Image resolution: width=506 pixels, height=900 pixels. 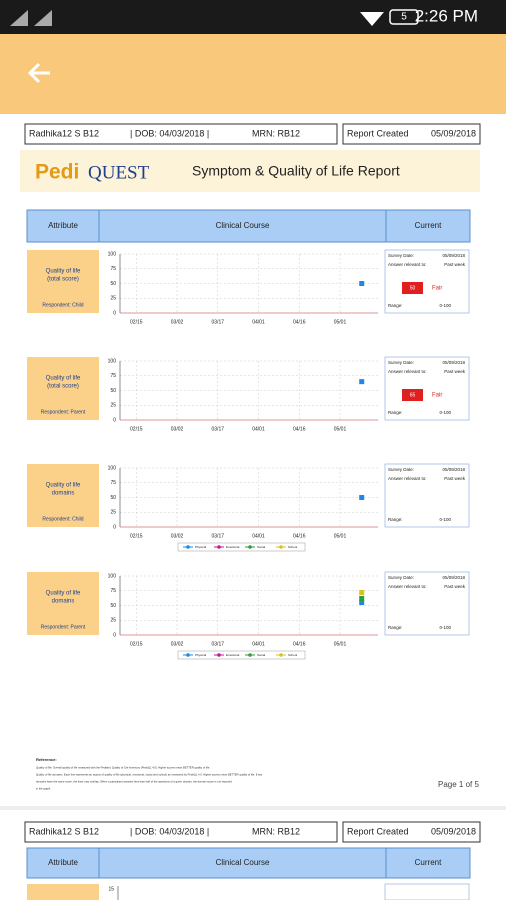 What do you see at coordinates (253, 808) in the screenshot?
I see `page-break` at bounding box center [253, 808].